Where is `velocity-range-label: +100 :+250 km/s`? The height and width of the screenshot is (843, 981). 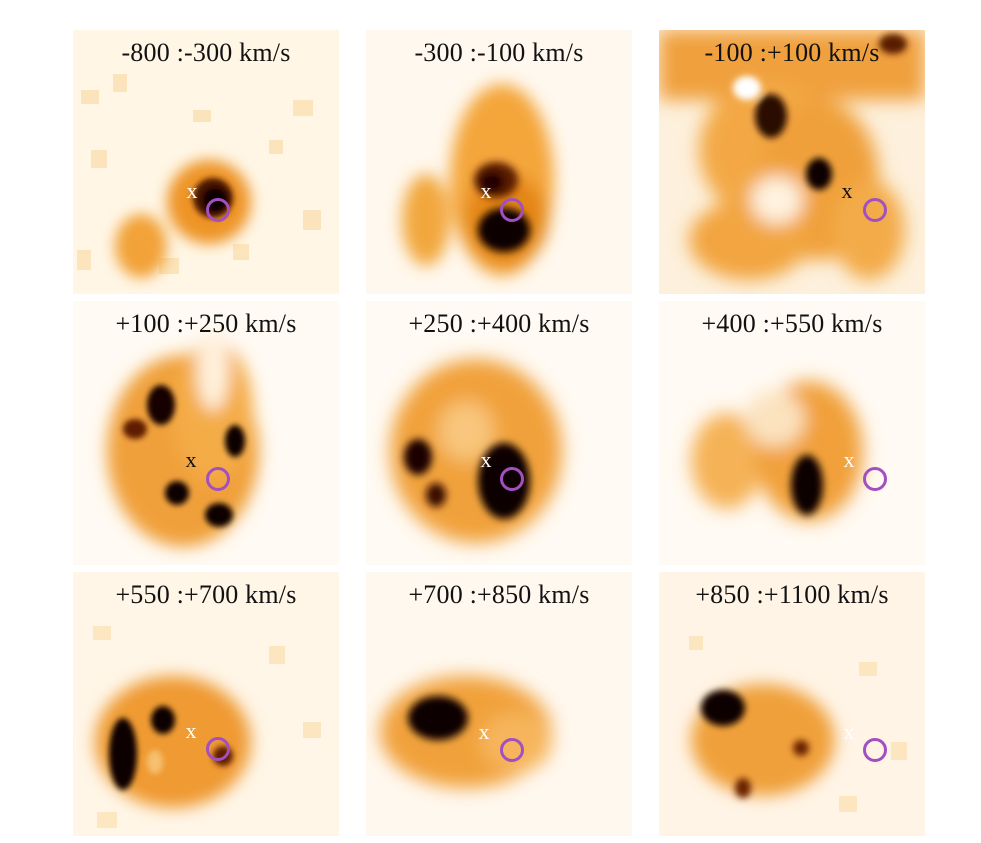 velocity-range-label: +100 :+250 km/s is located at coordinates (206, 323).